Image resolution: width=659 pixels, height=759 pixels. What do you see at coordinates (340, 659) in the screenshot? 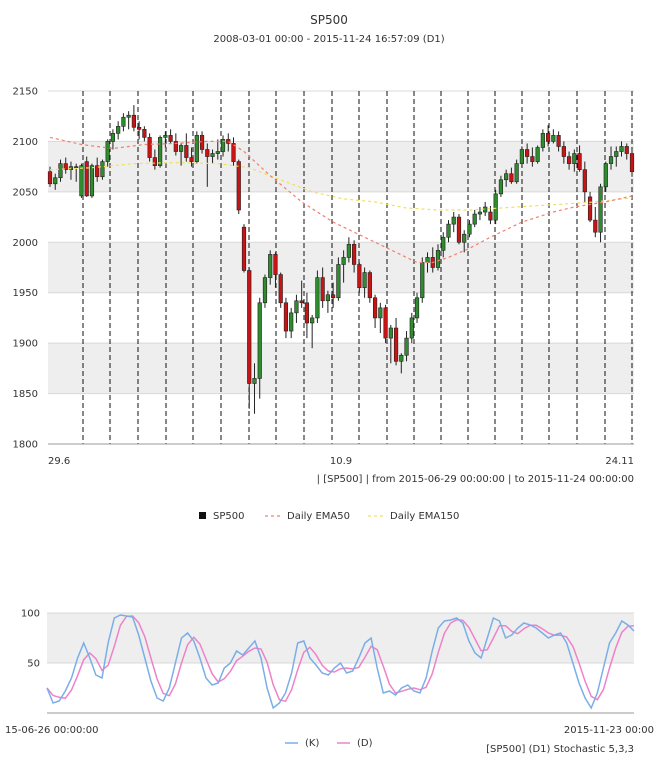
I see `stoch-d-line` at bounding box center [340, 659].